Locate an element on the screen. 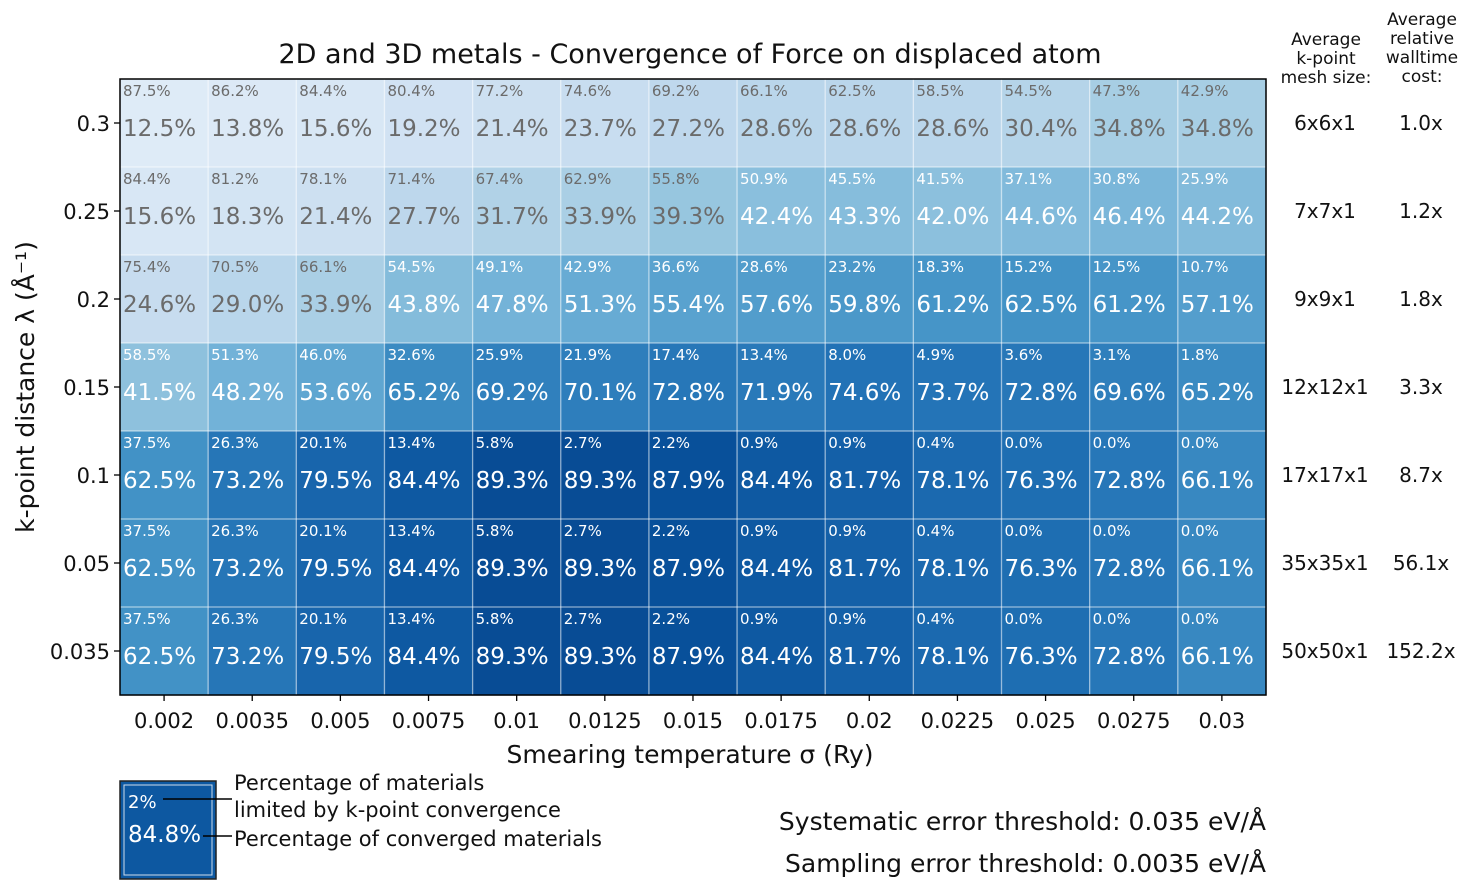 The image size is (1475, 895). cell-converged-label: 53.6% is located at coordinates (335, 393).